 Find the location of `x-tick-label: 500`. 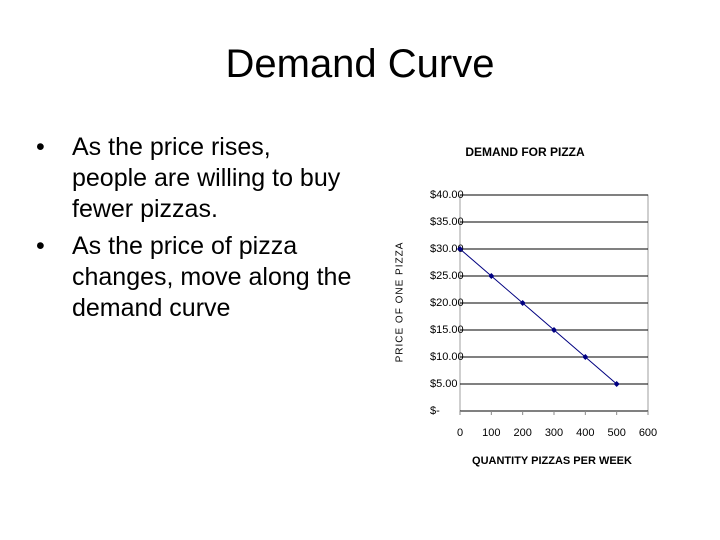

x-tick-label: 500 is located at coordinates (616, 433).